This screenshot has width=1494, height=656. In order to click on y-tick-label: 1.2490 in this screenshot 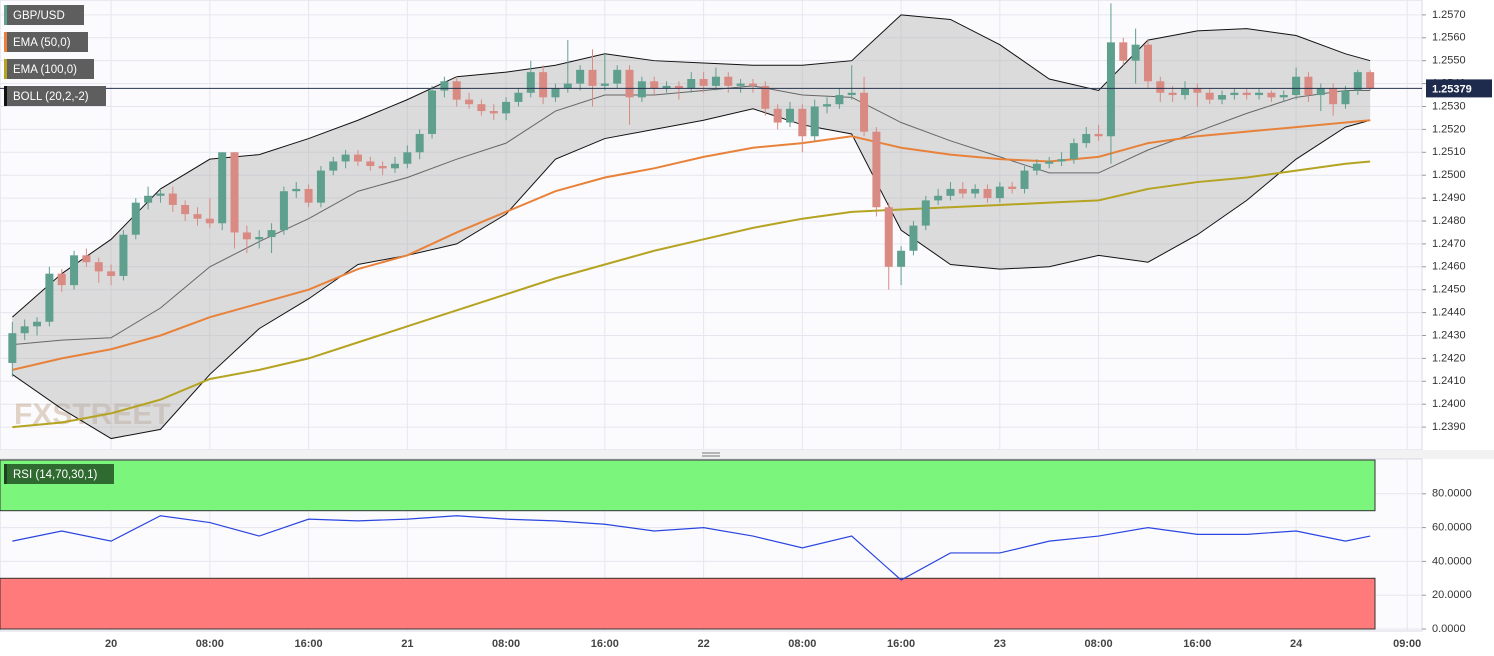, I will do `click(1449, 198)`.